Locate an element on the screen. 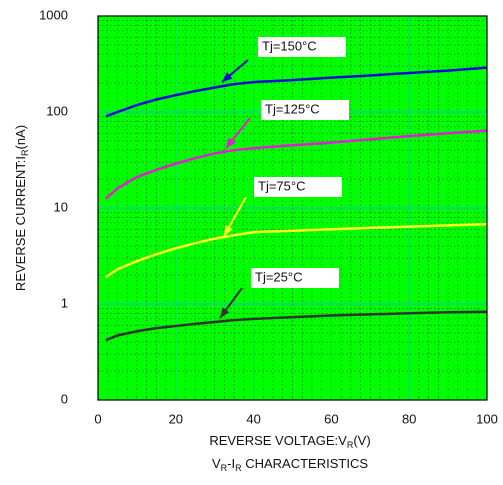 The image size is (503, 485). x-tick-label: 40 is located at coordinates (253, 418).